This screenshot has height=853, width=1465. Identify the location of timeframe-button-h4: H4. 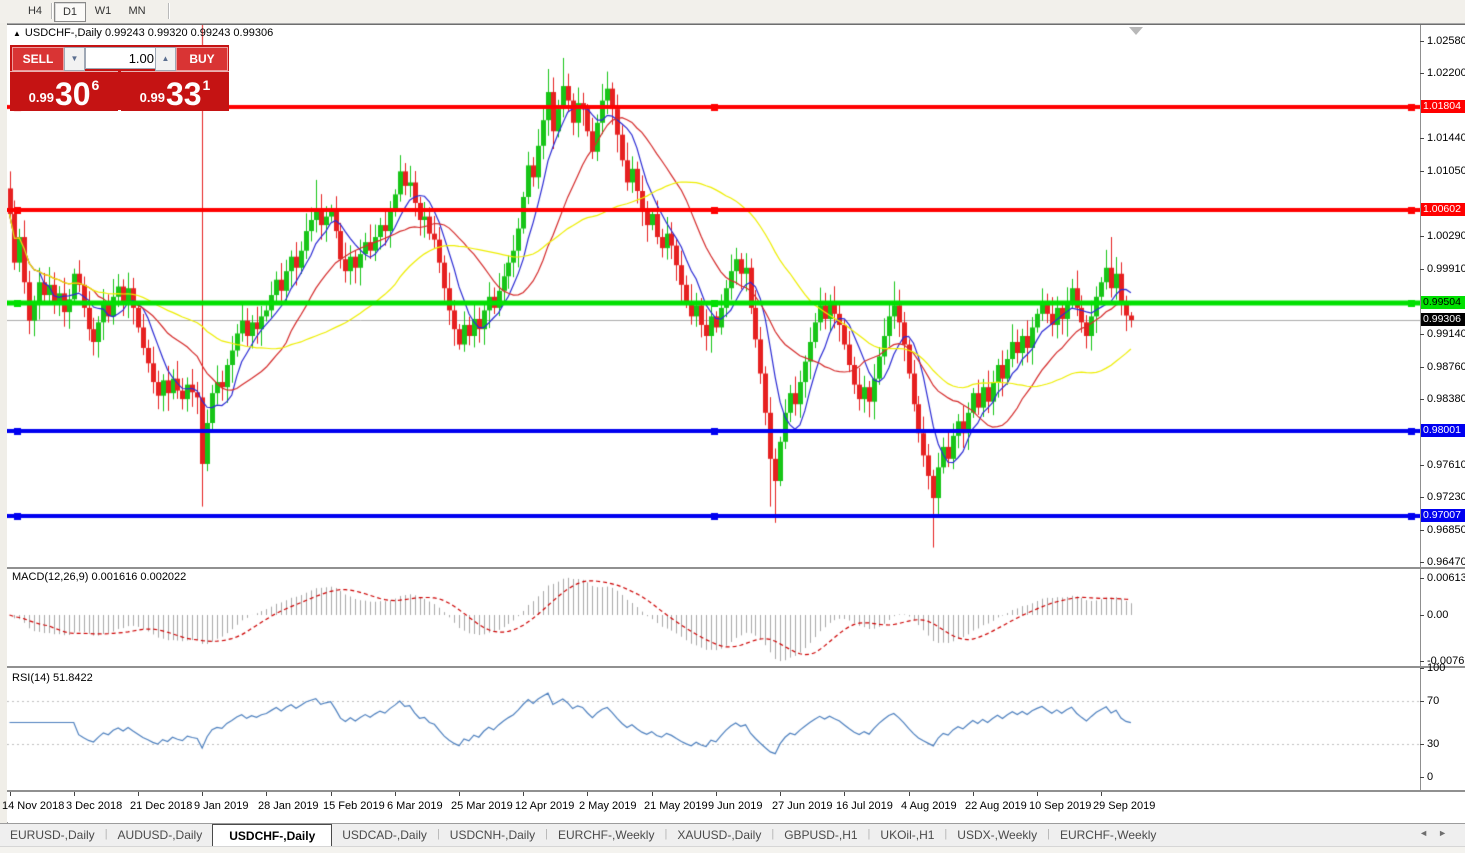
(35, 11).